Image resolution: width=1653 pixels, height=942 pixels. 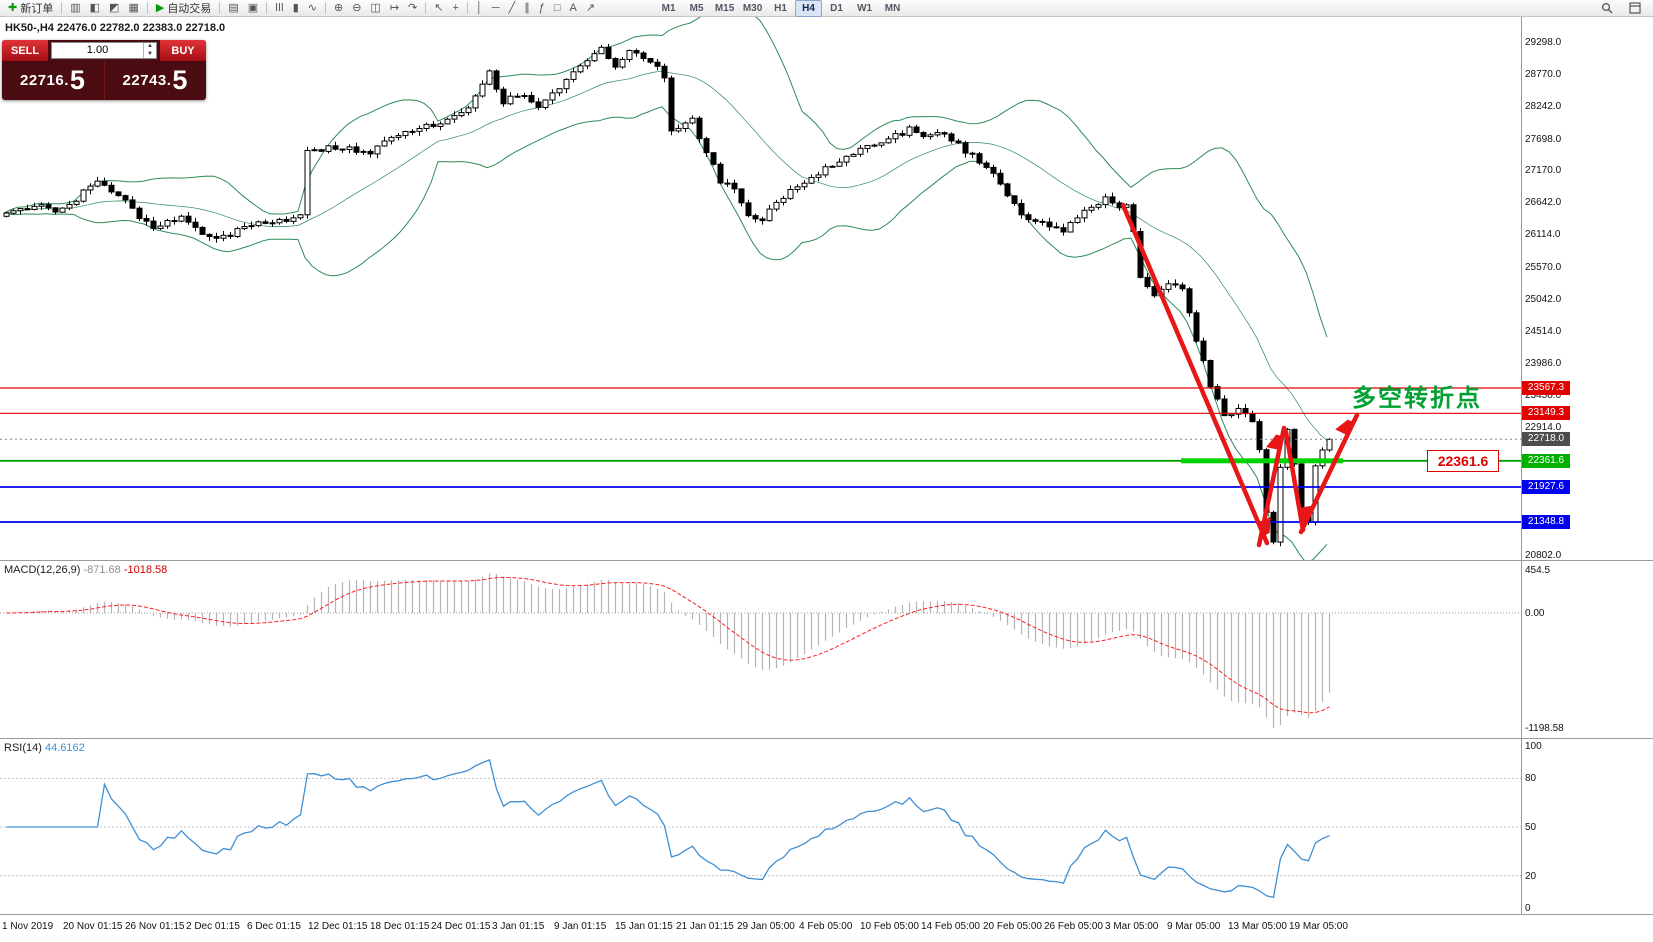 I want to click on rsi-name: RSI(14), so click(x=23, y=748).